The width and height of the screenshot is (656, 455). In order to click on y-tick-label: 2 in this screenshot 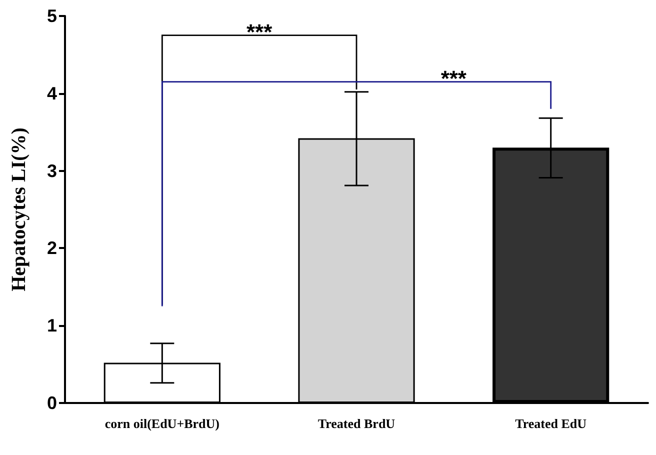, I will do `click(51, 248)`.